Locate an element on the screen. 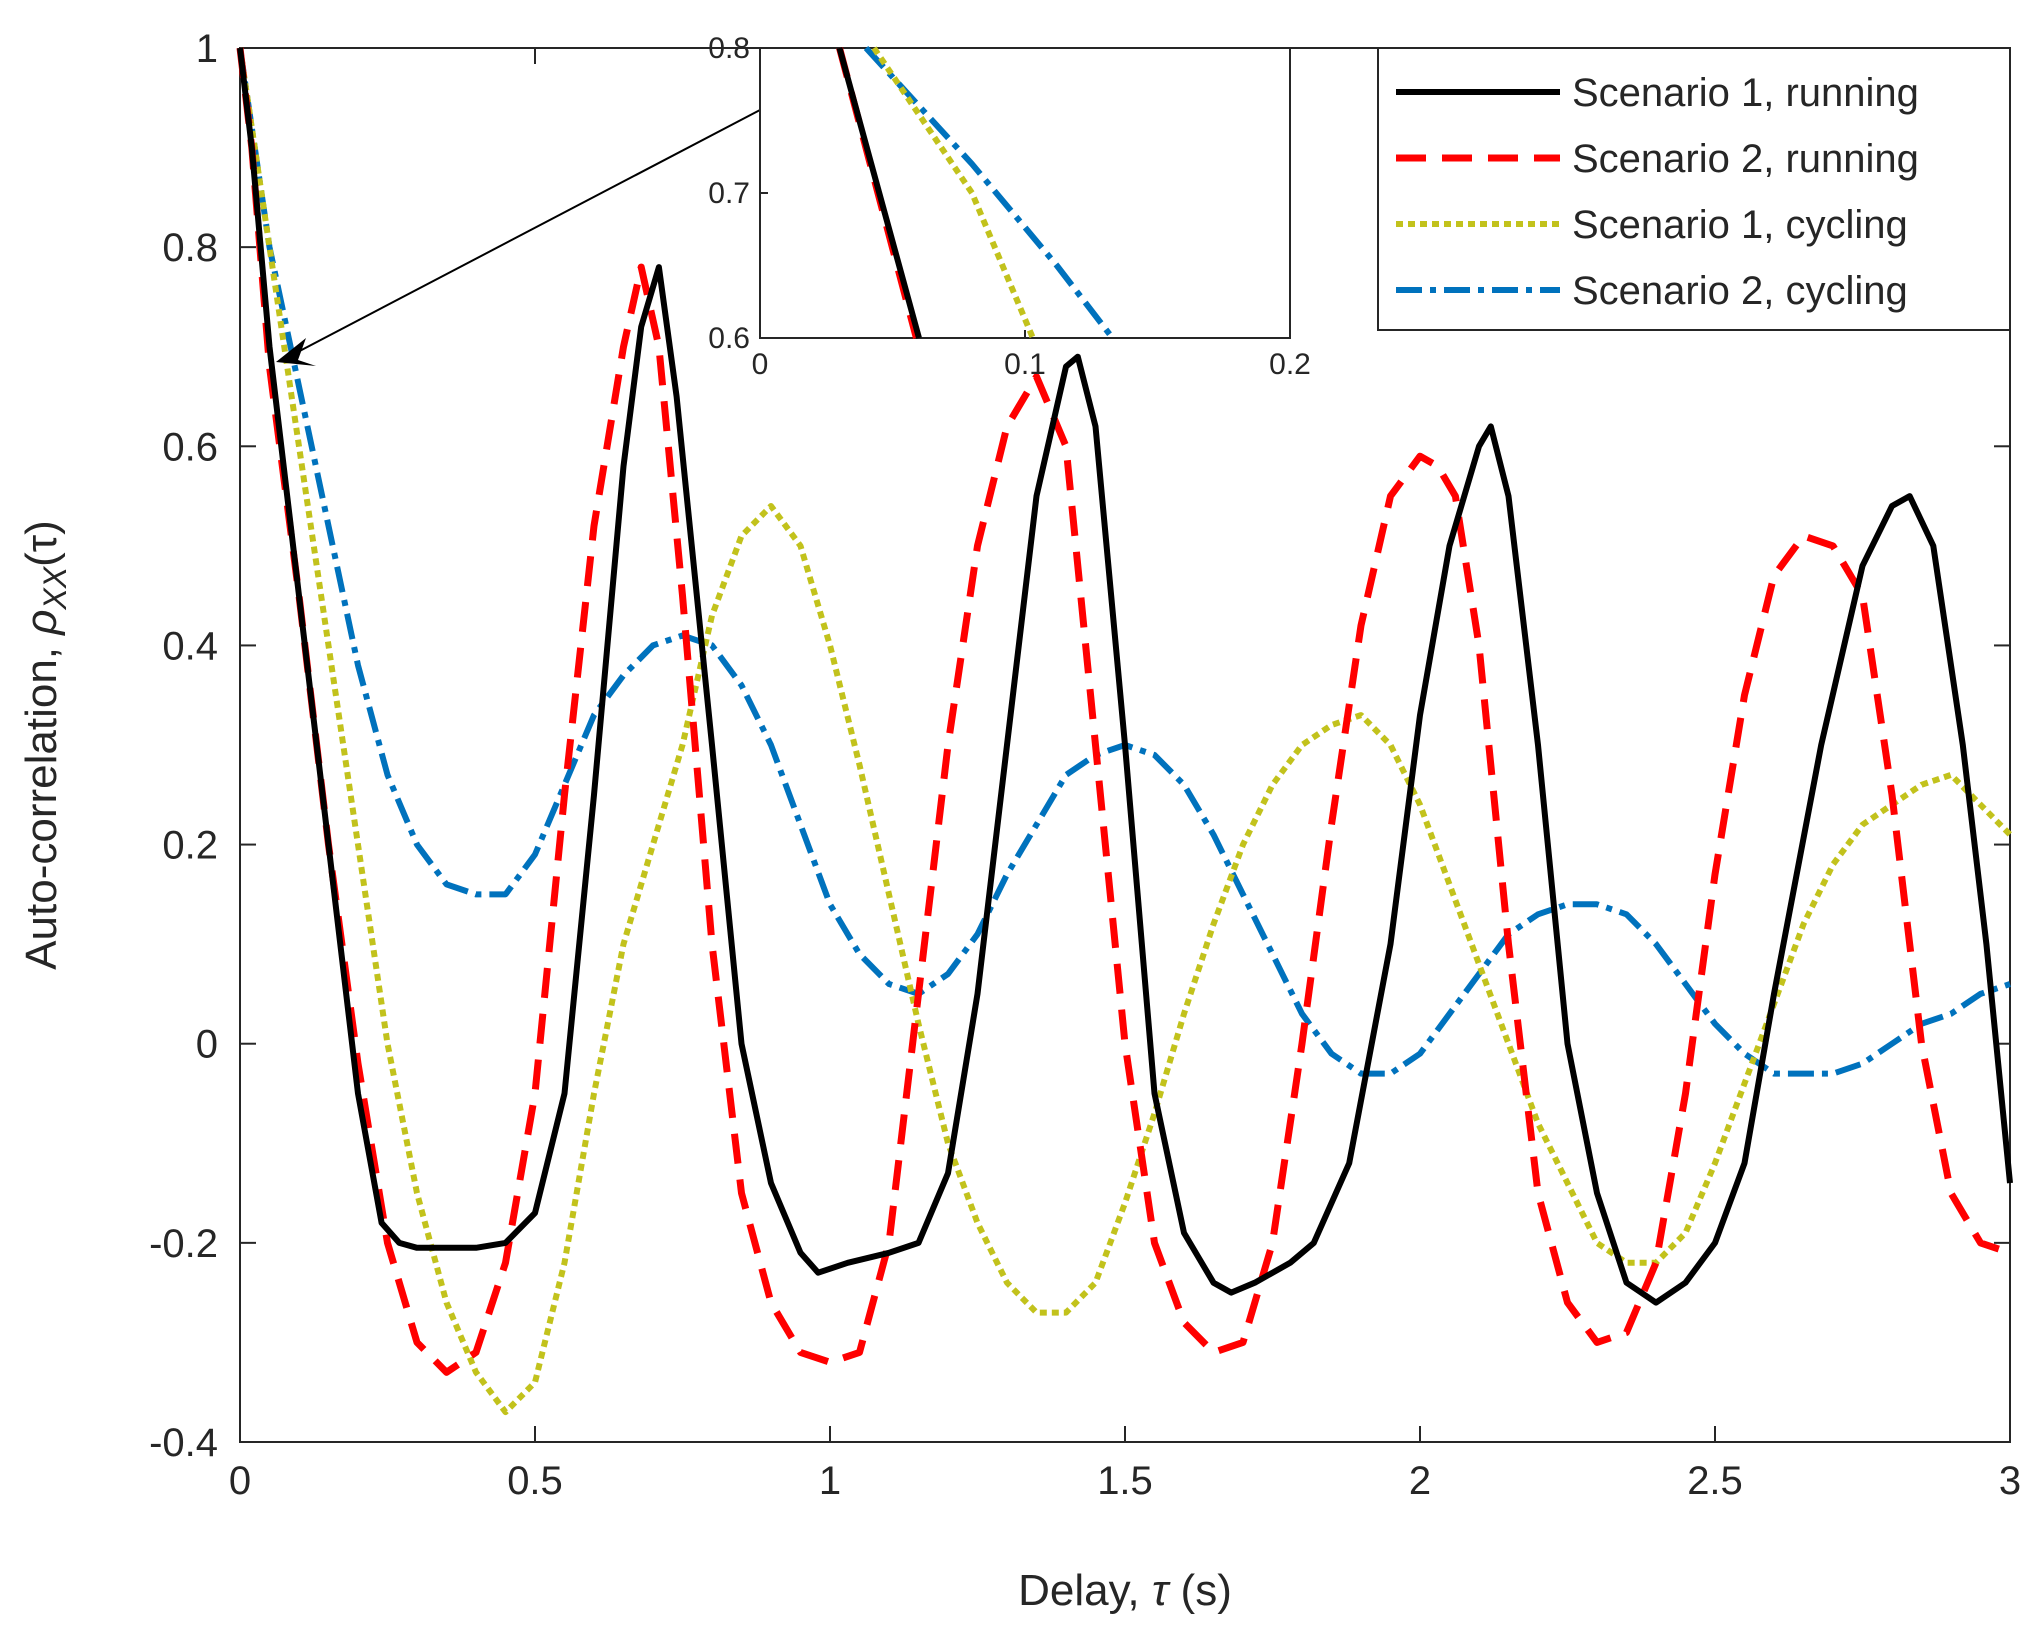  y-tick-label: 0.2 is located at coordinates (190, 846).